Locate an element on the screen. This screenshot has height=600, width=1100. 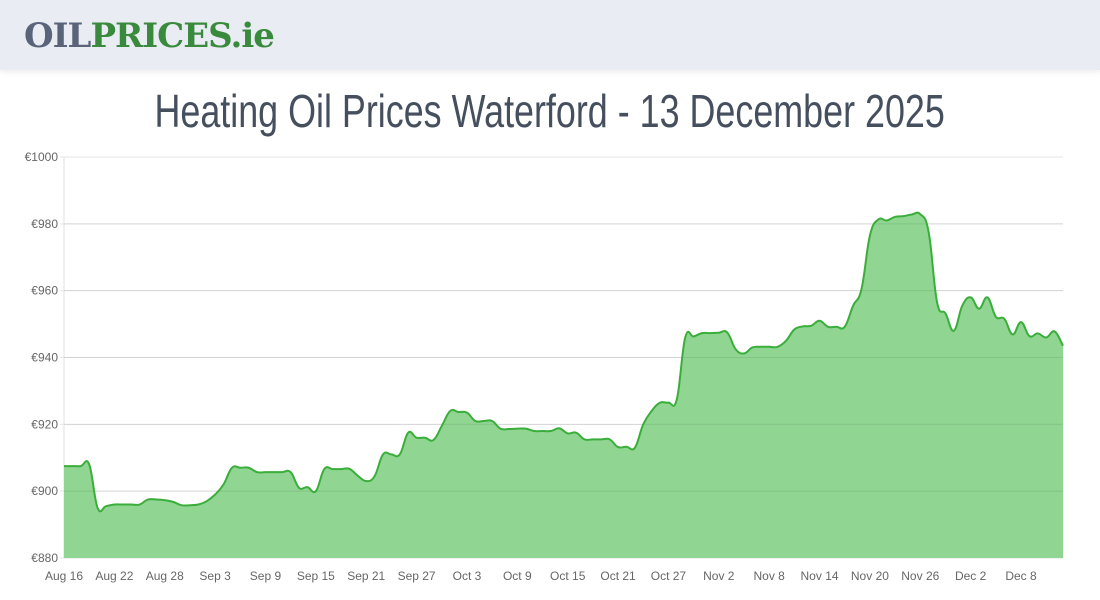
x-tick-label: Nov 26 is located at coordinates (920, 576).